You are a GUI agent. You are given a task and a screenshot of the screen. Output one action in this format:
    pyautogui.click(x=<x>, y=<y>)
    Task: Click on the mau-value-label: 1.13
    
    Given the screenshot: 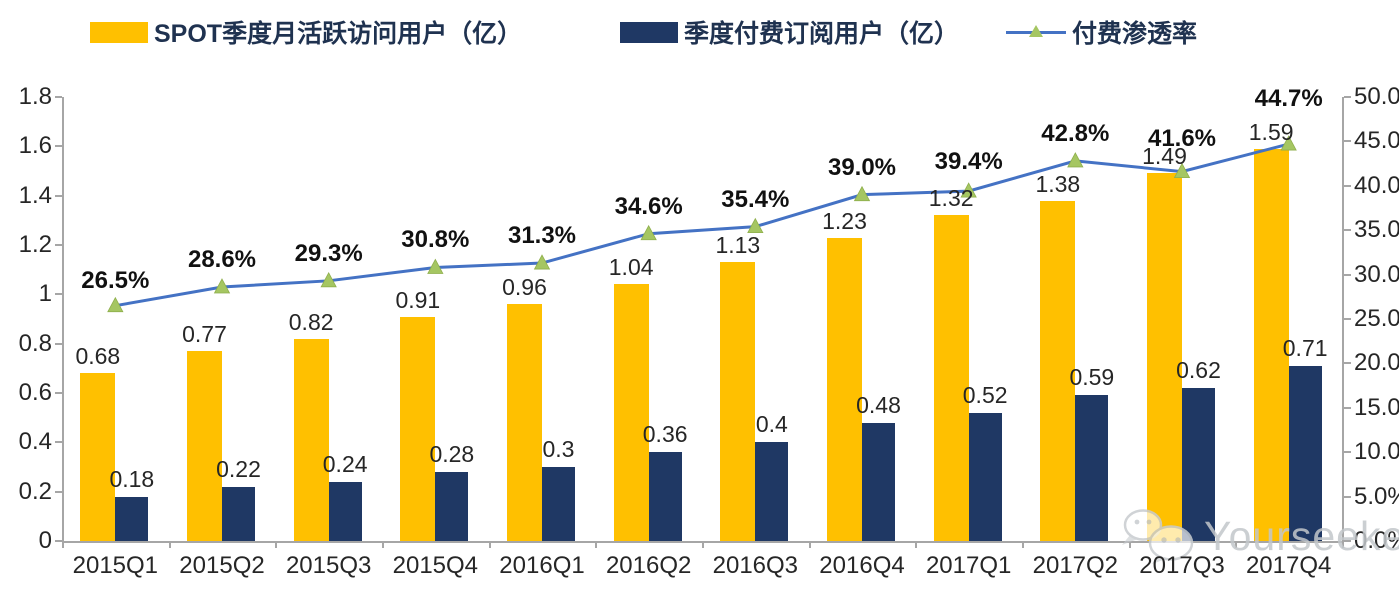 What is the action you would take?
    pyautogui.click(x=738, y=245)
    